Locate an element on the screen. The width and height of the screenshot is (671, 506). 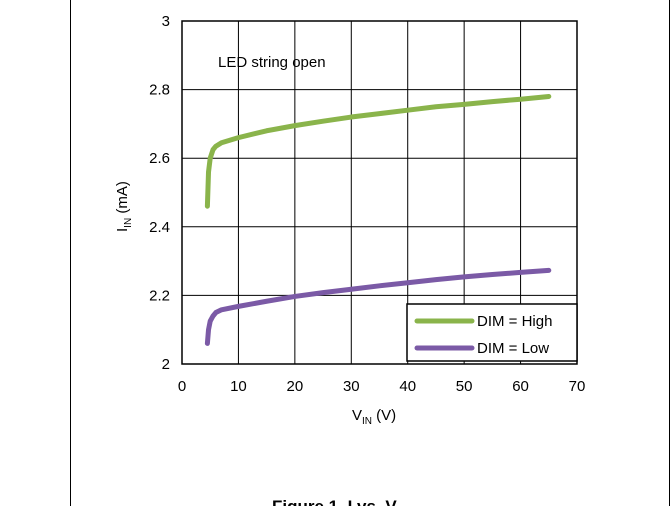
y-axis-label-unit: (mA) is located at coordinates (122, 199).